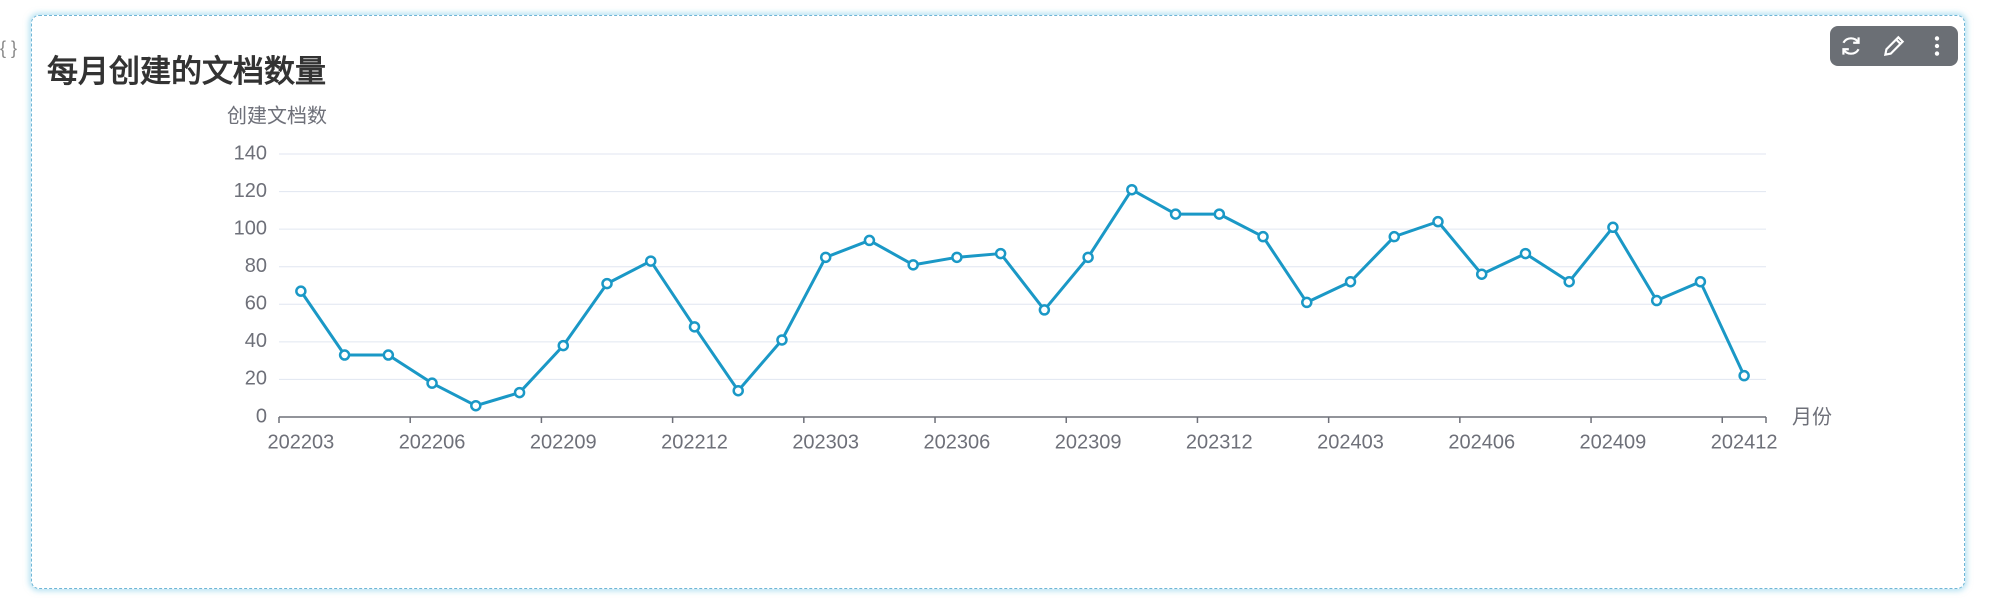 This screenshot has height=607, width=1996. I want to click on toolbar, so click(1894, 46).